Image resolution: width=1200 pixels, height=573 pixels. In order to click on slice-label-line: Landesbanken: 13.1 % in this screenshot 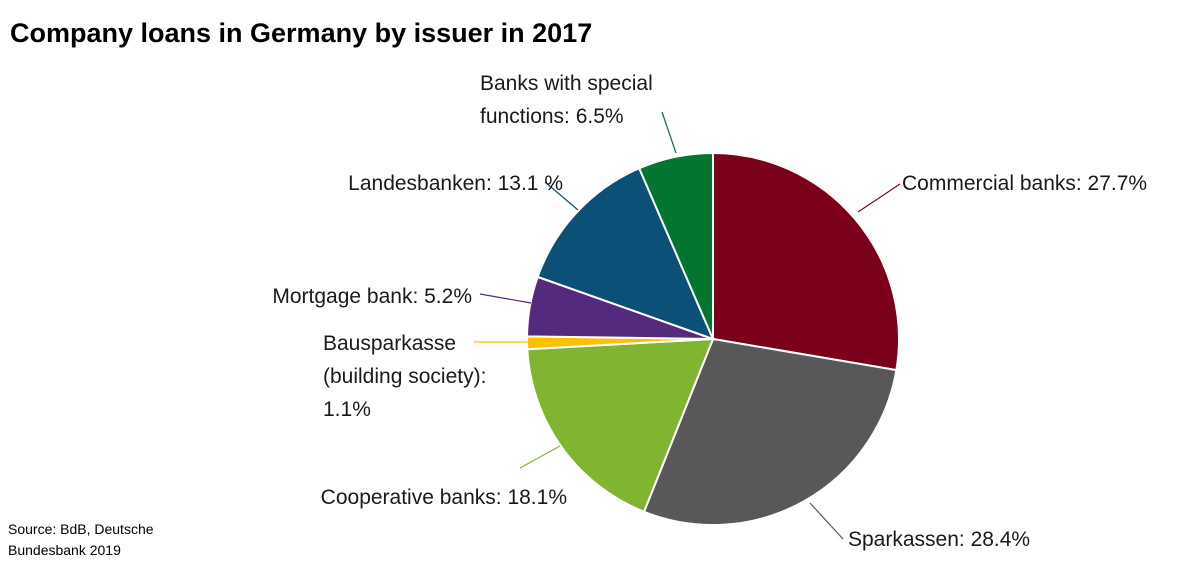, I will do `click(455, 183)`.